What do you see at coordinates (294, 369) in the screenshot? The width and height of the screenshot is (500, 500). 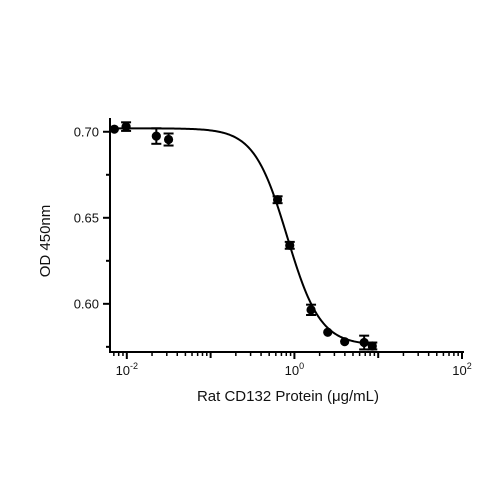 I see `x-tick-label: 10⁰` at bounding box center [294, 369].